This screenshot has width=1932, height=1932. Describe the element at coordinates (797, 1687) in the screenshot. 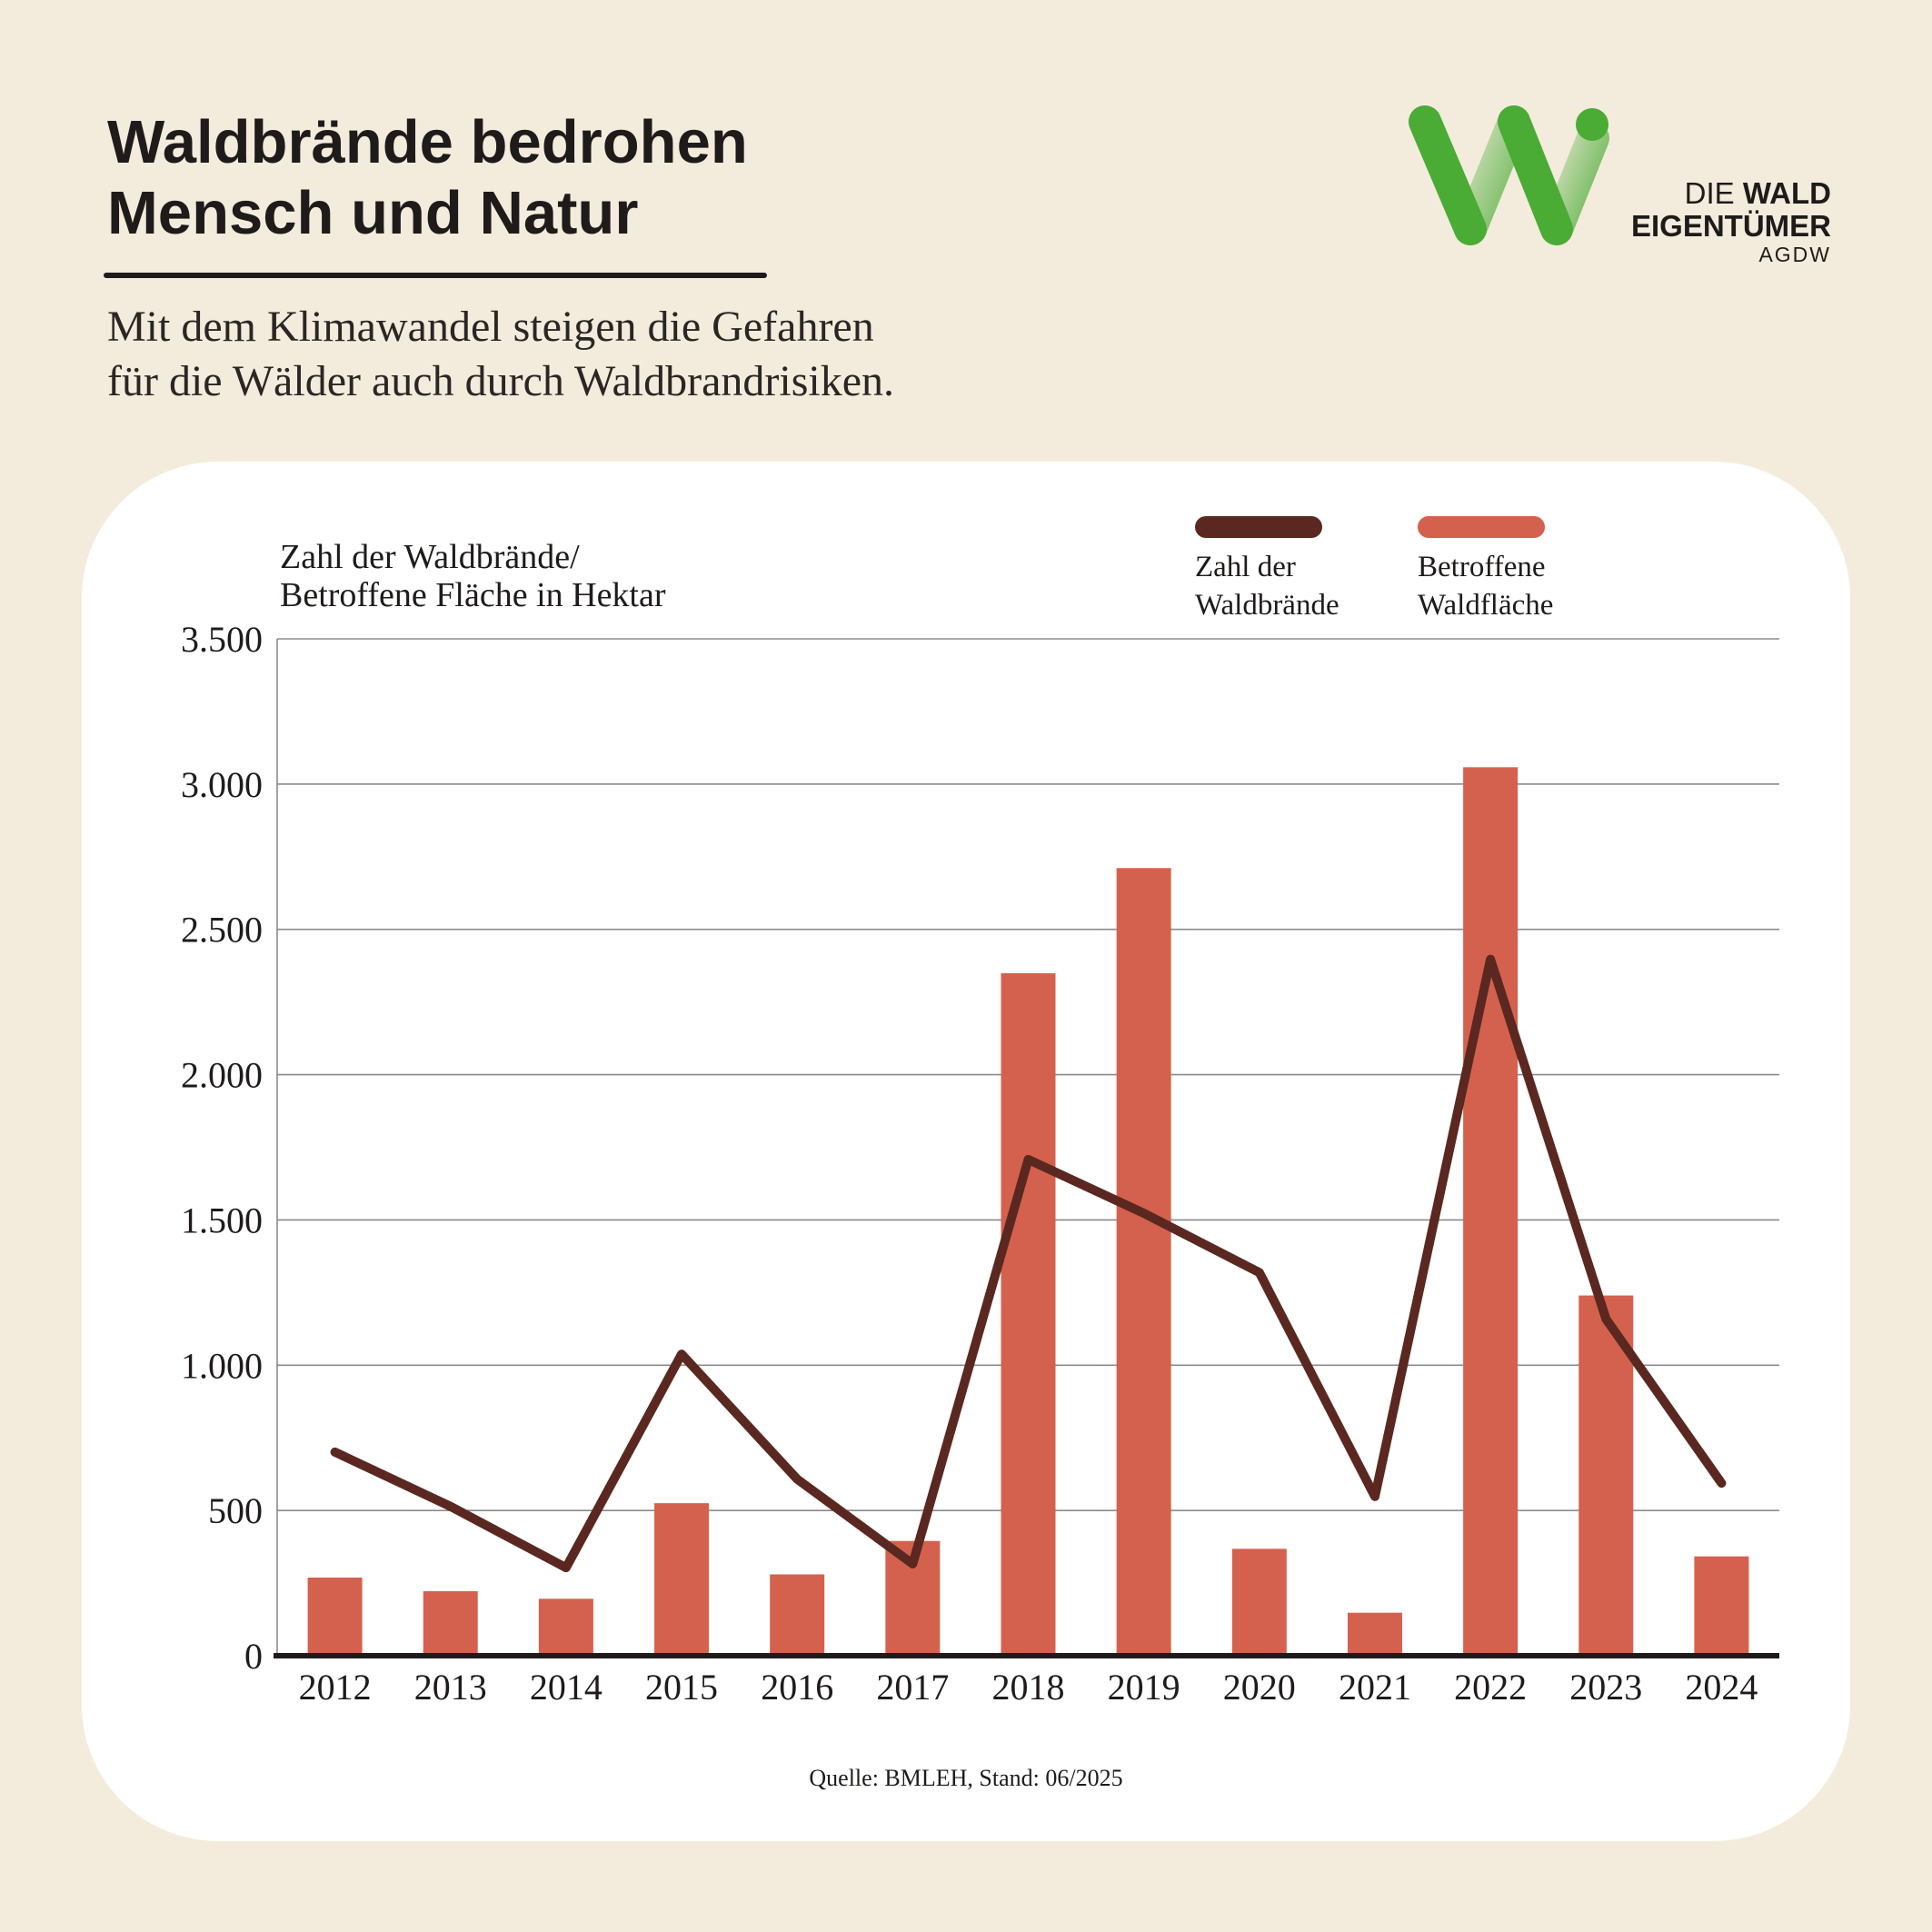

I see `x-tick-label: 2016` at that location.